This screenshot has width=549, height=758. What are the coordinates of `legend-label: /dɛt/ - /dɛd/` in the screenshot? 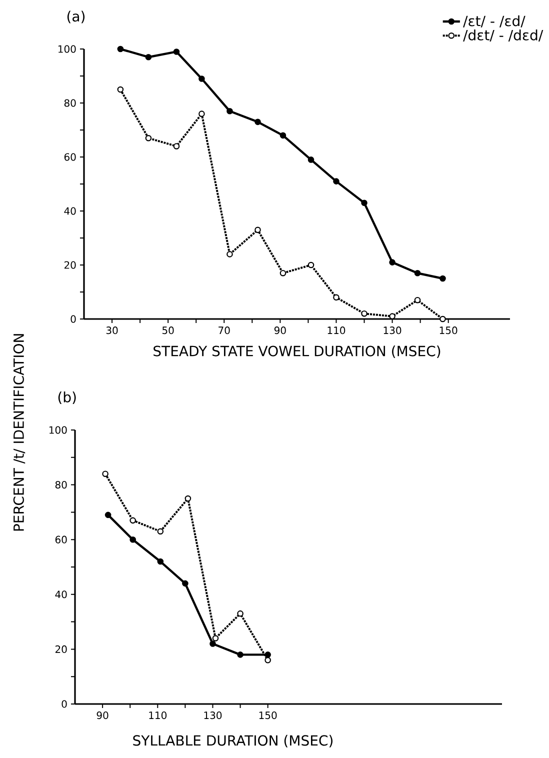 It's located at (503, 36).